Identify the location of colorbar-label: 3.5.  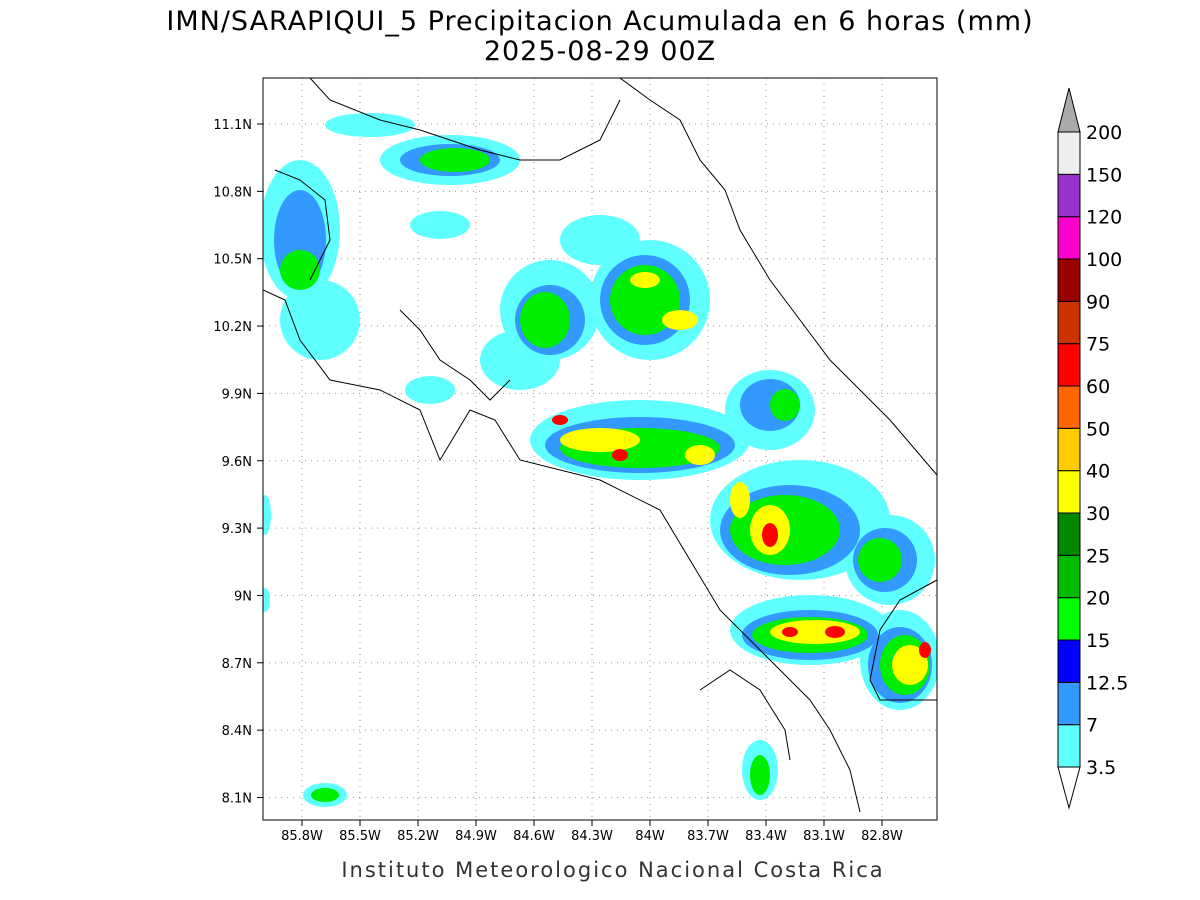
(1101, 768).